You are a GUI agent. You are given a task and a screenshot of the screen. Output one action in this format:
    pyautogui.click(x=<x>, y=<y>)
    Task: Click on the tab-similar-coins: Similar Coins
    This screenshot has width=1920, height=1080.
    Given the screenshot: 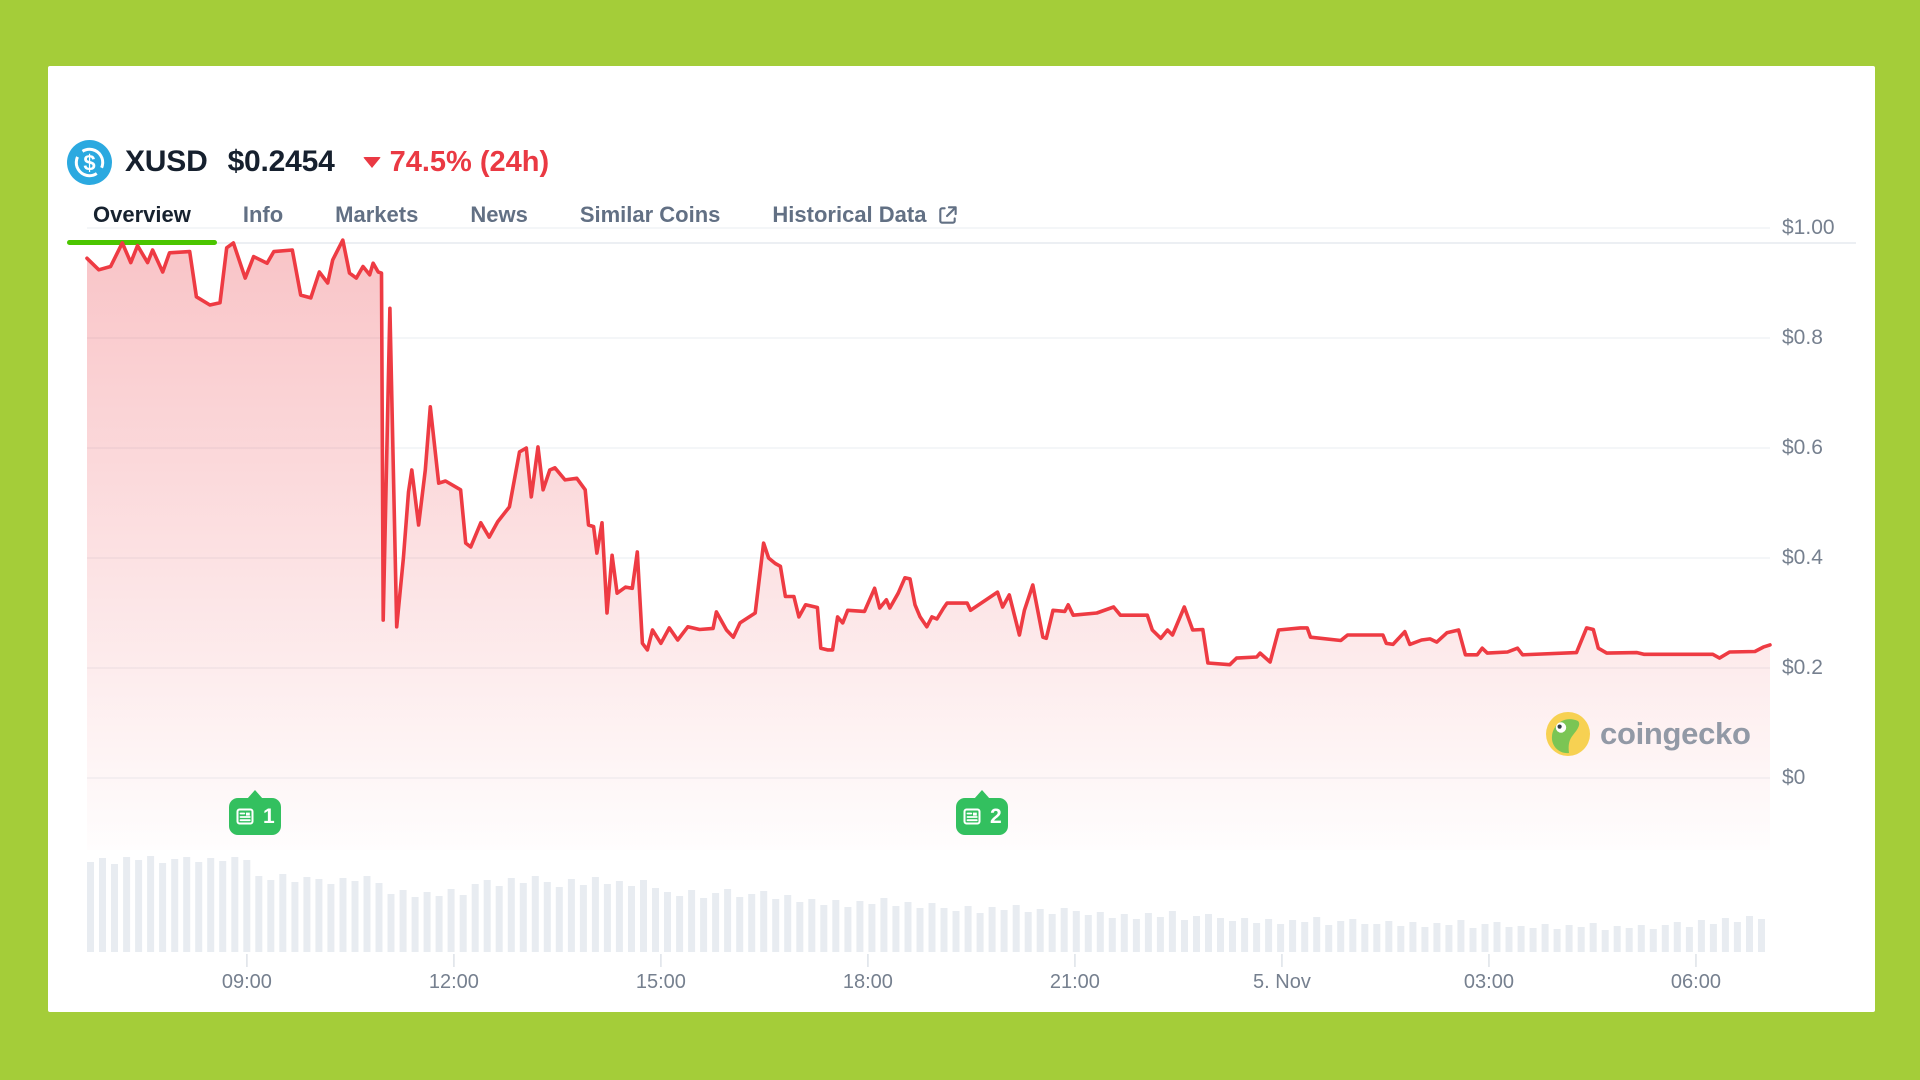 What is the action you would take?
    pyautogui.click(x=650, y=215)
    